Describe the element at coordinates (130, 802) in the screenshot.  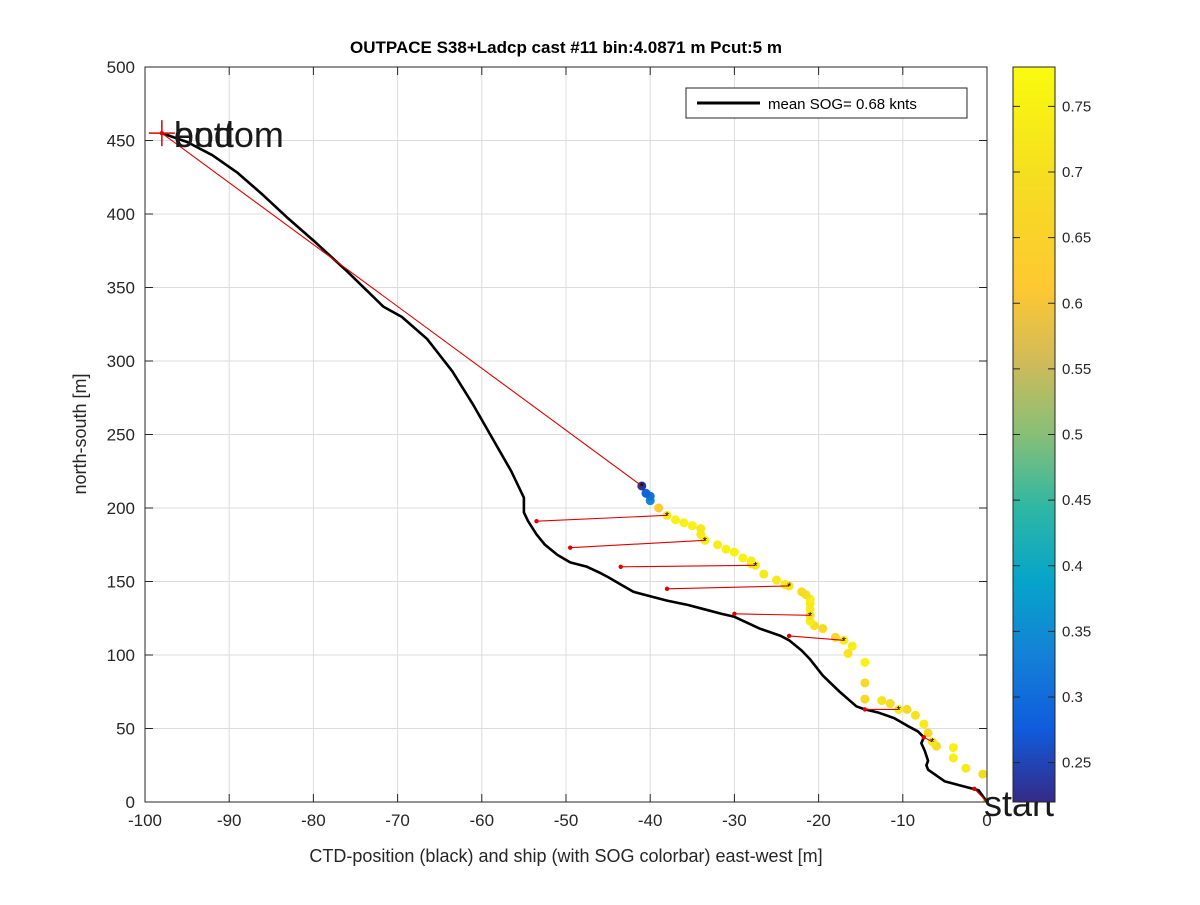
I see `y-tick-label: 0` at that location.